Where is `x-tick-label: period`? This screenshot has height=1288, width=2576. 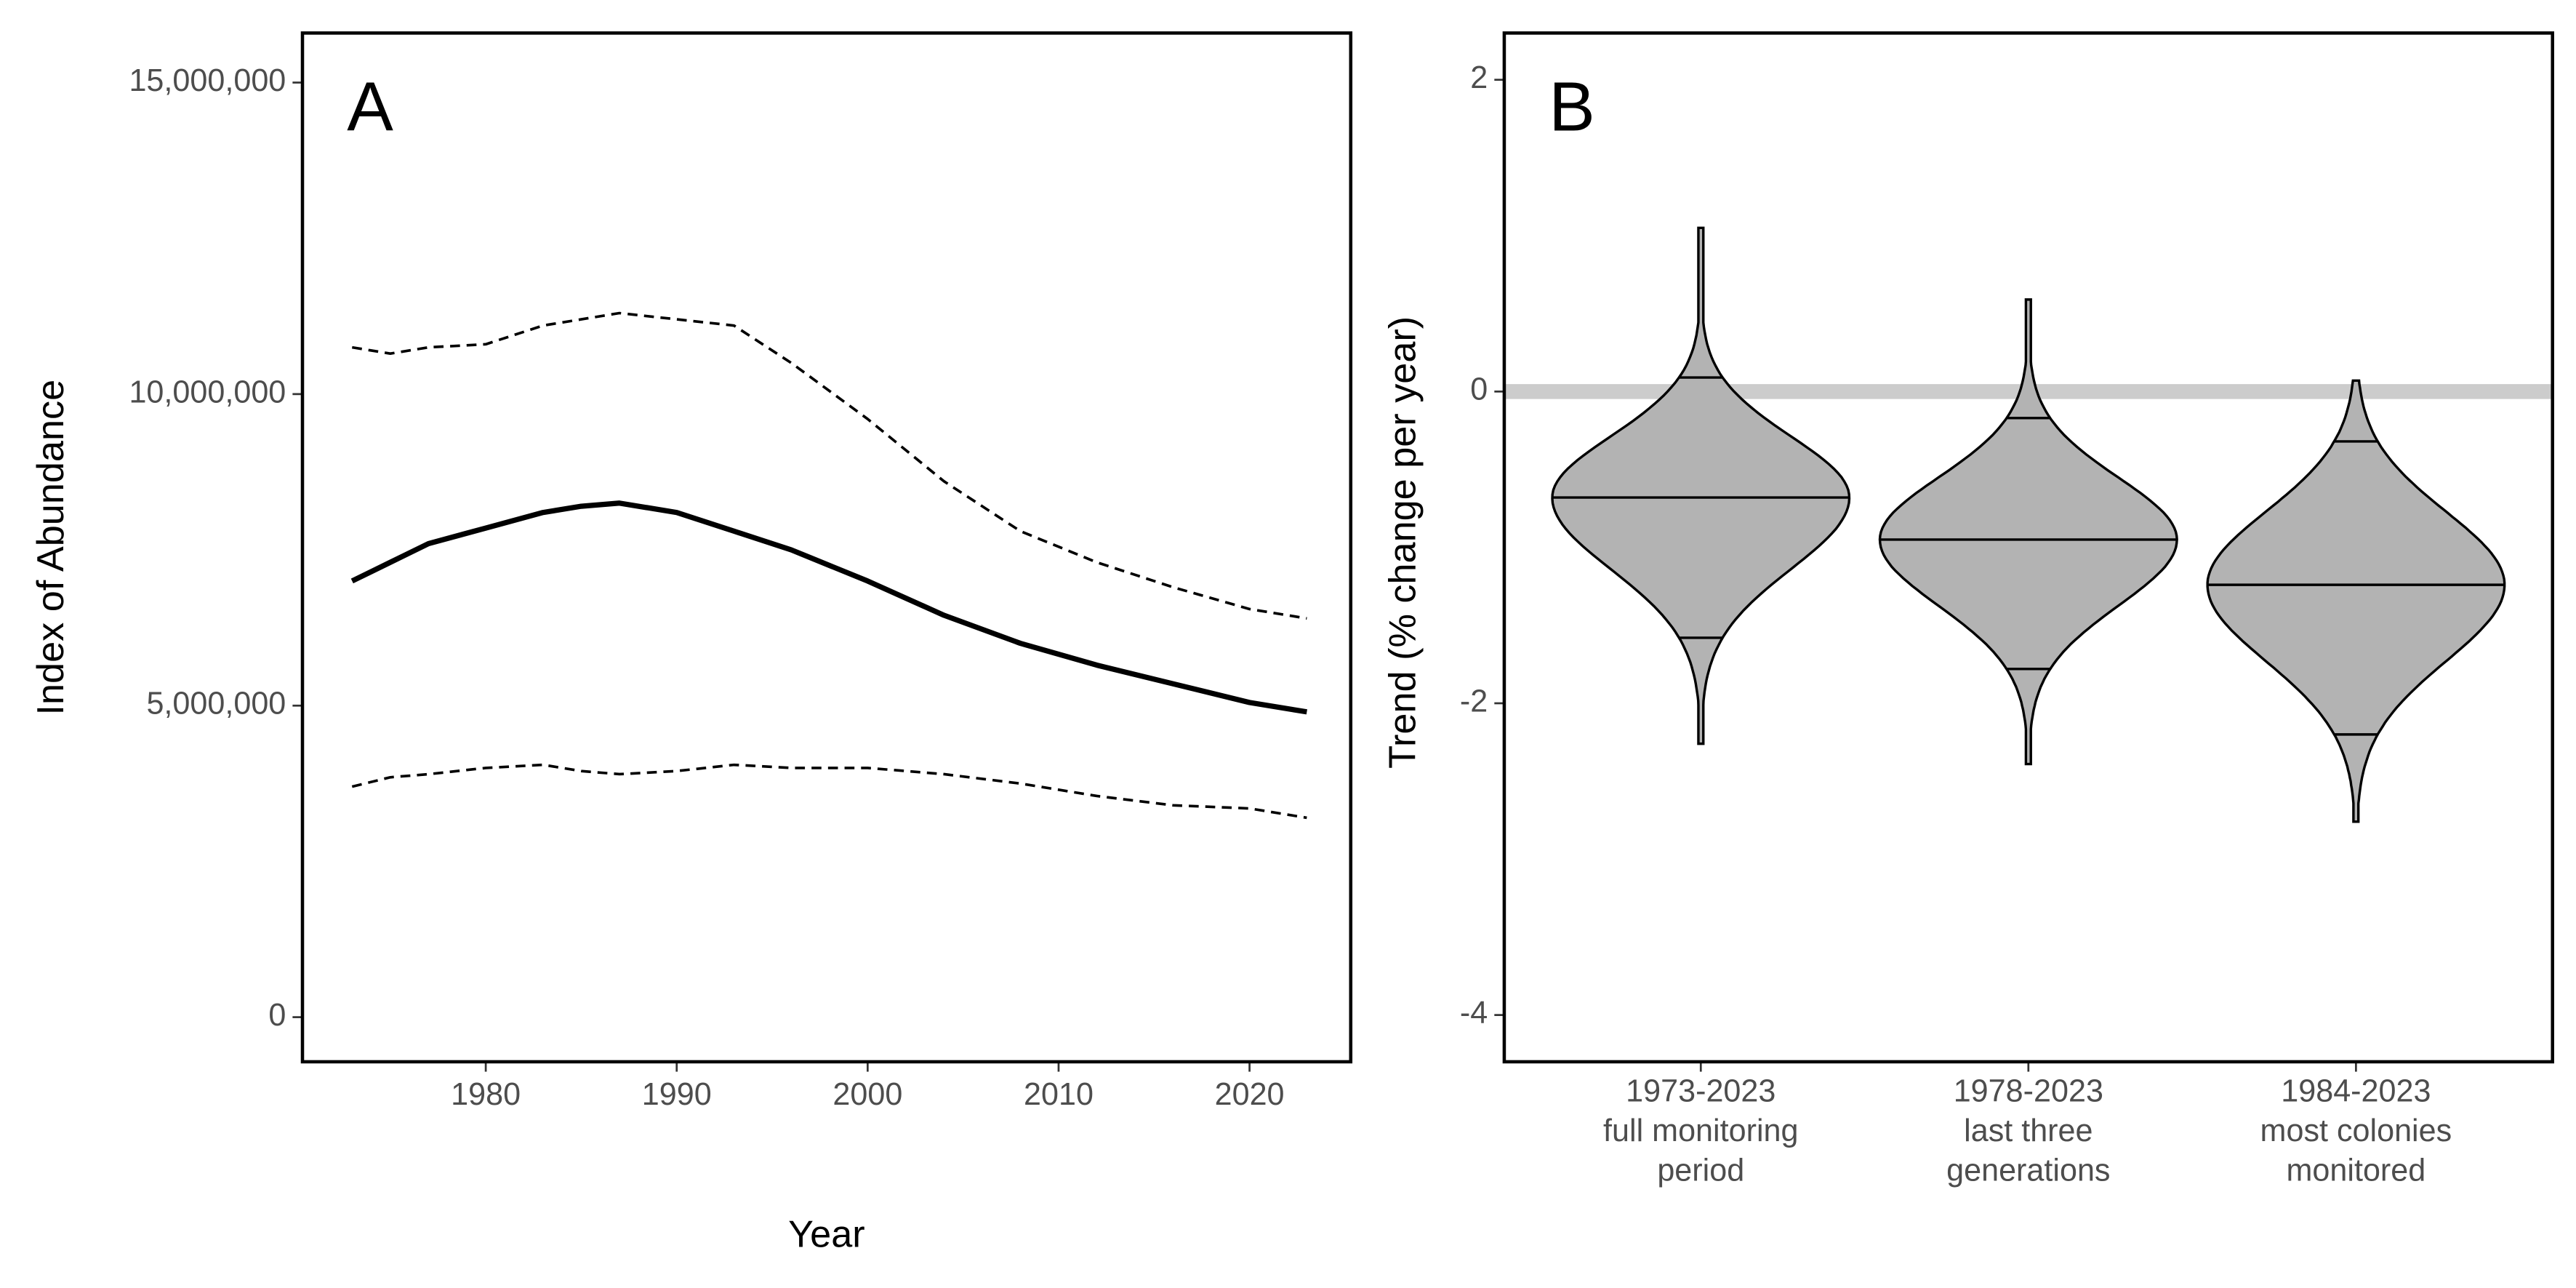
x-tick-label: period is located at coordinates (1700, 1170).